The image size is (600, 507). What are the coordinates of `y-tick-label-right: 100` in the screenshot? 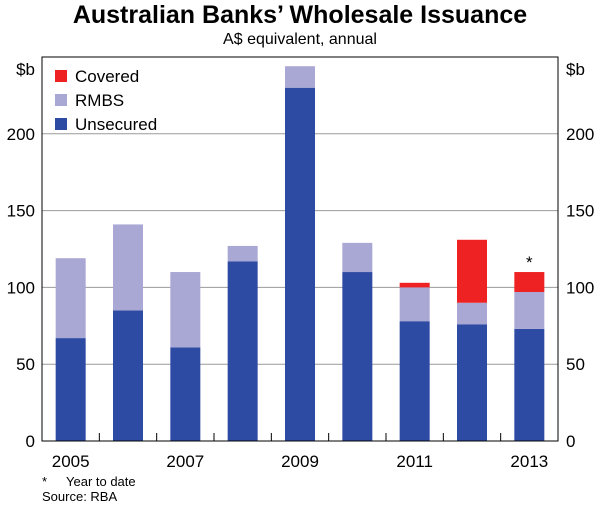 It's located at (580, 287).